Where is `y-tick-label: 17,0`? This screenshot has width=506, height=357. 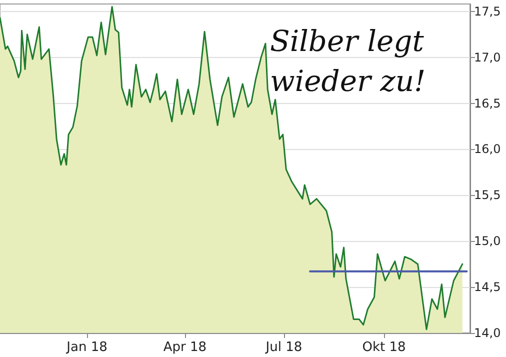
y-tick-label: 17,0 is located at coordinates (487, 57).